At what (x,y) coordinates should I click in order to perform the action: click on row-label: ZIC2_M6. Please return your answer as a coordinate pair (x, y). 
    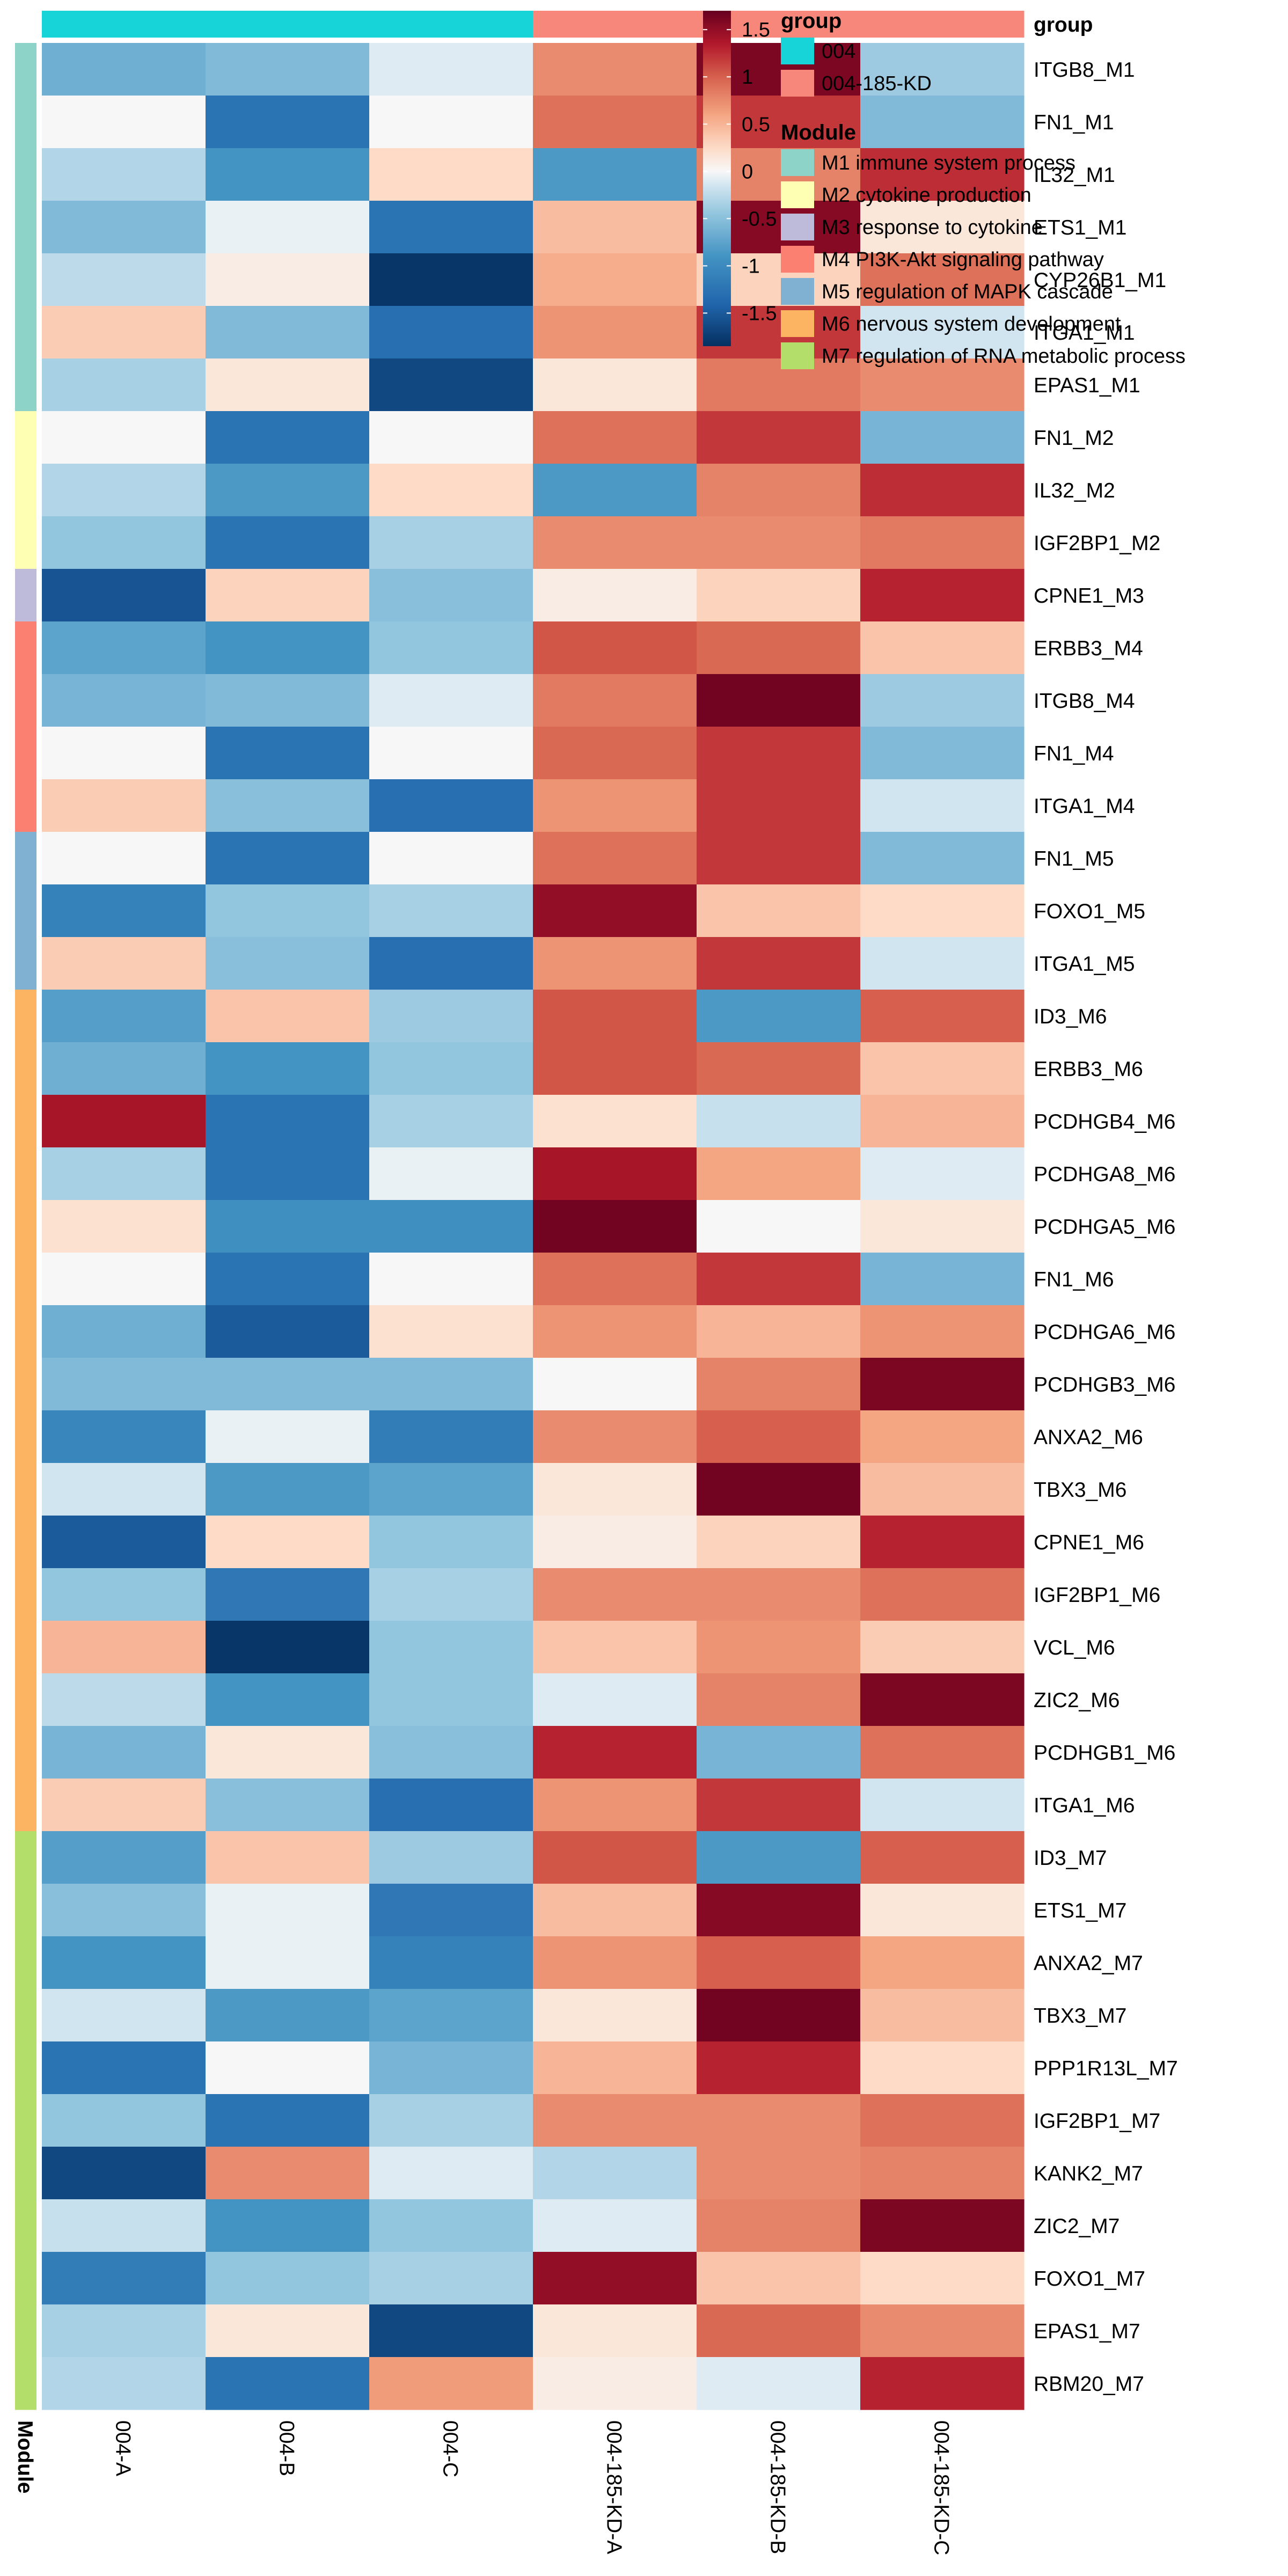
    Looking at the image, I should click on (1076, 1700).